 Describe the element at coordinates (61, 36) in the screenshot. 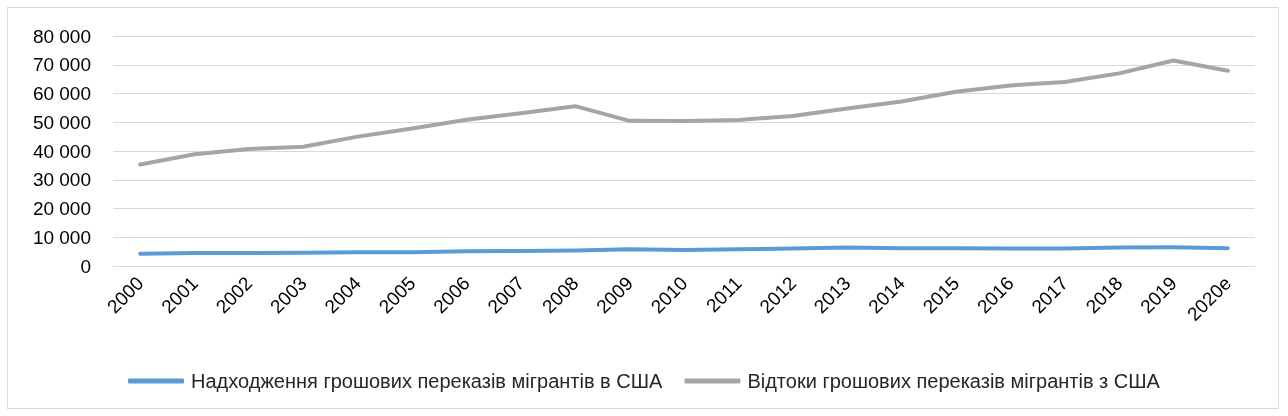

I see `y-tick-label: 80 000` at that location.